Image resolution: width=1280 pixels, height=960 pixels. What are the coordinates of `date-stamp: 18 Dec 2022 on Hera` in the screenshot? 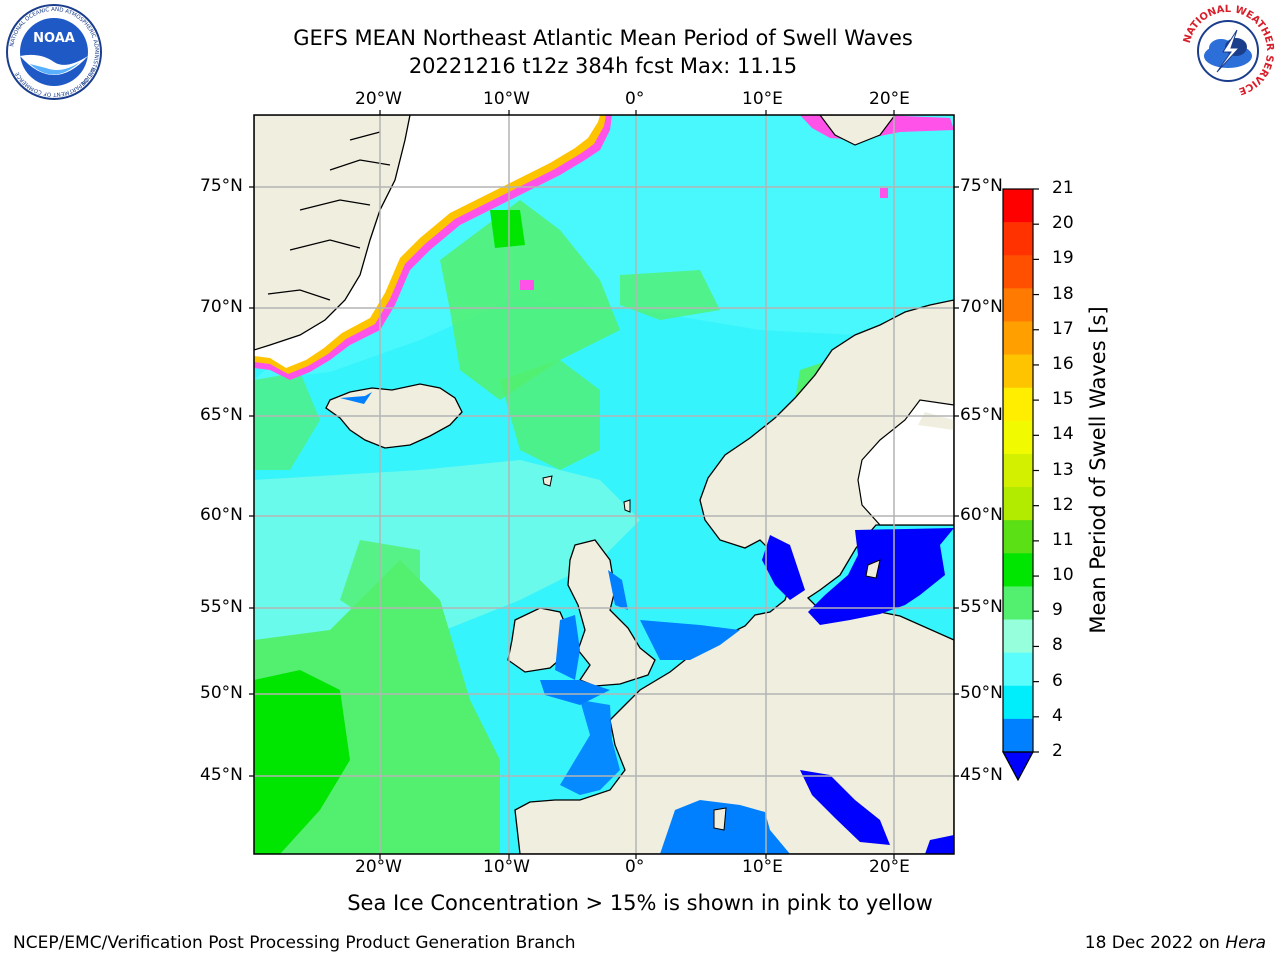 It's located at (1175, 943).